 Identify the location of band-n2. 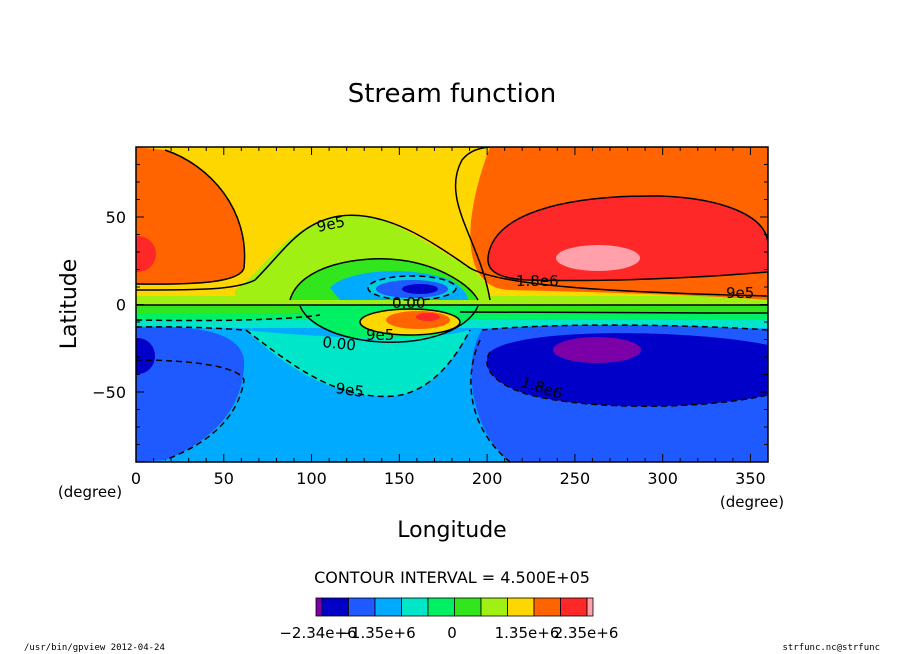
(452, 300).